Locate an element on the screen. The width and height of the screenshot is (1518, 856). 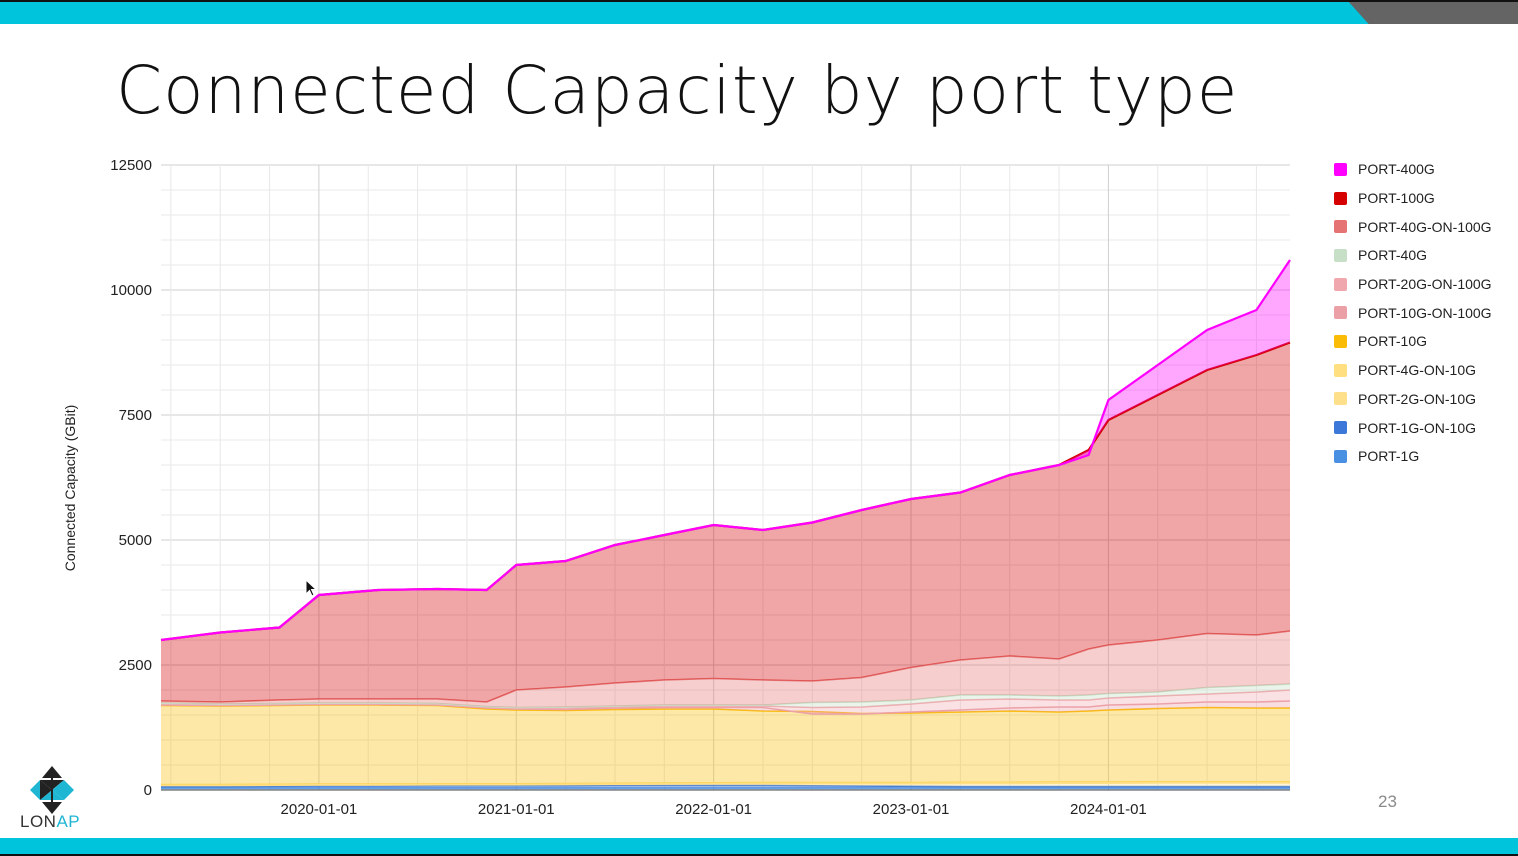
lonap-logo-icon is located at coordinates (52, 790).